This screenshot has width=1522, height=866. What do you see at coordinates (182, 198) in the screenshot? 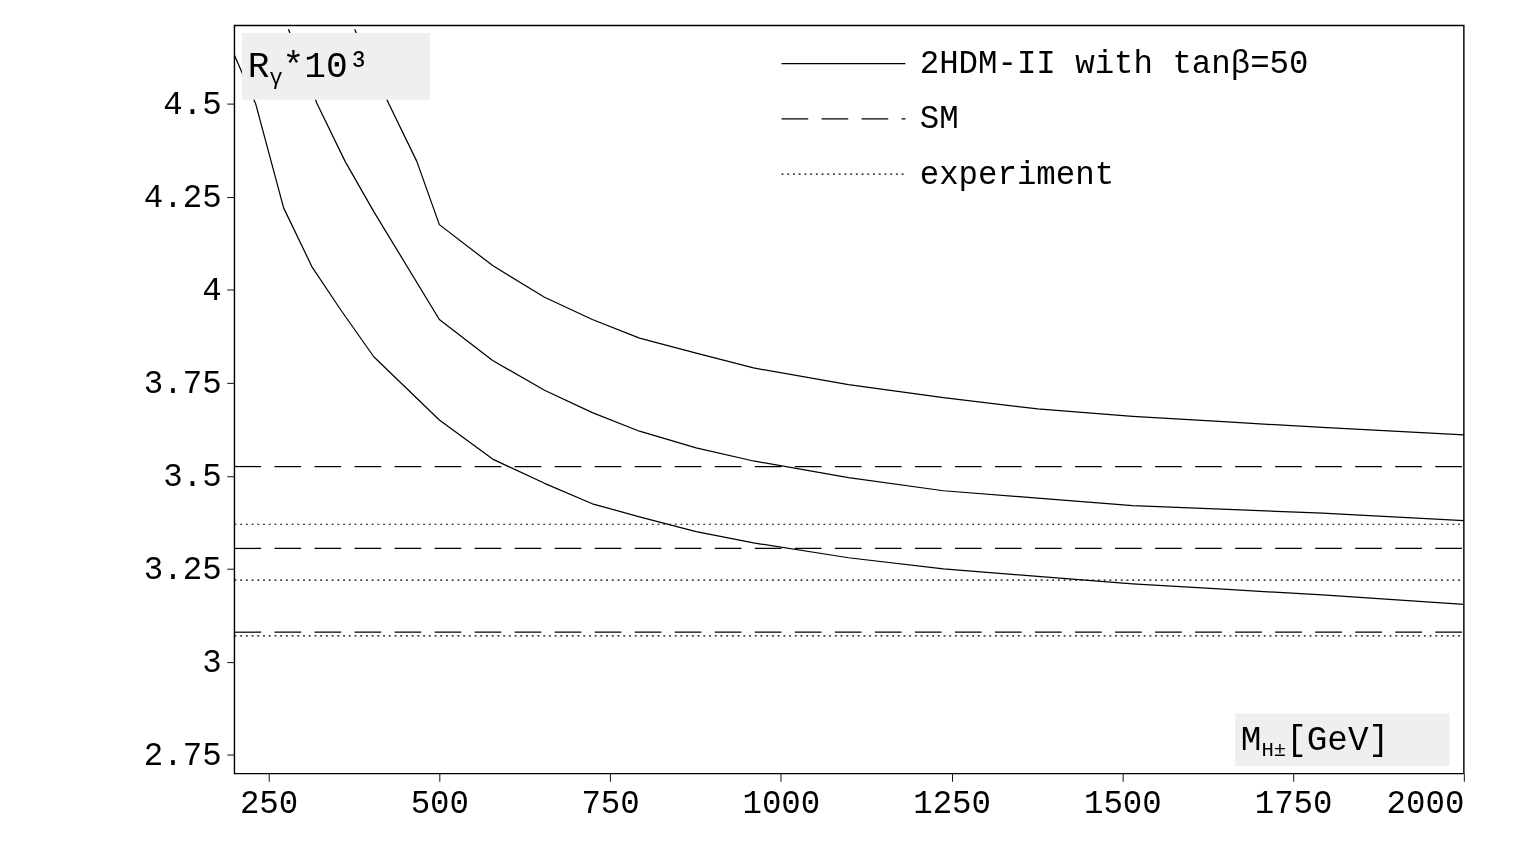
I see `y-tick-label: 4.25` at bounding box center [182, 198].